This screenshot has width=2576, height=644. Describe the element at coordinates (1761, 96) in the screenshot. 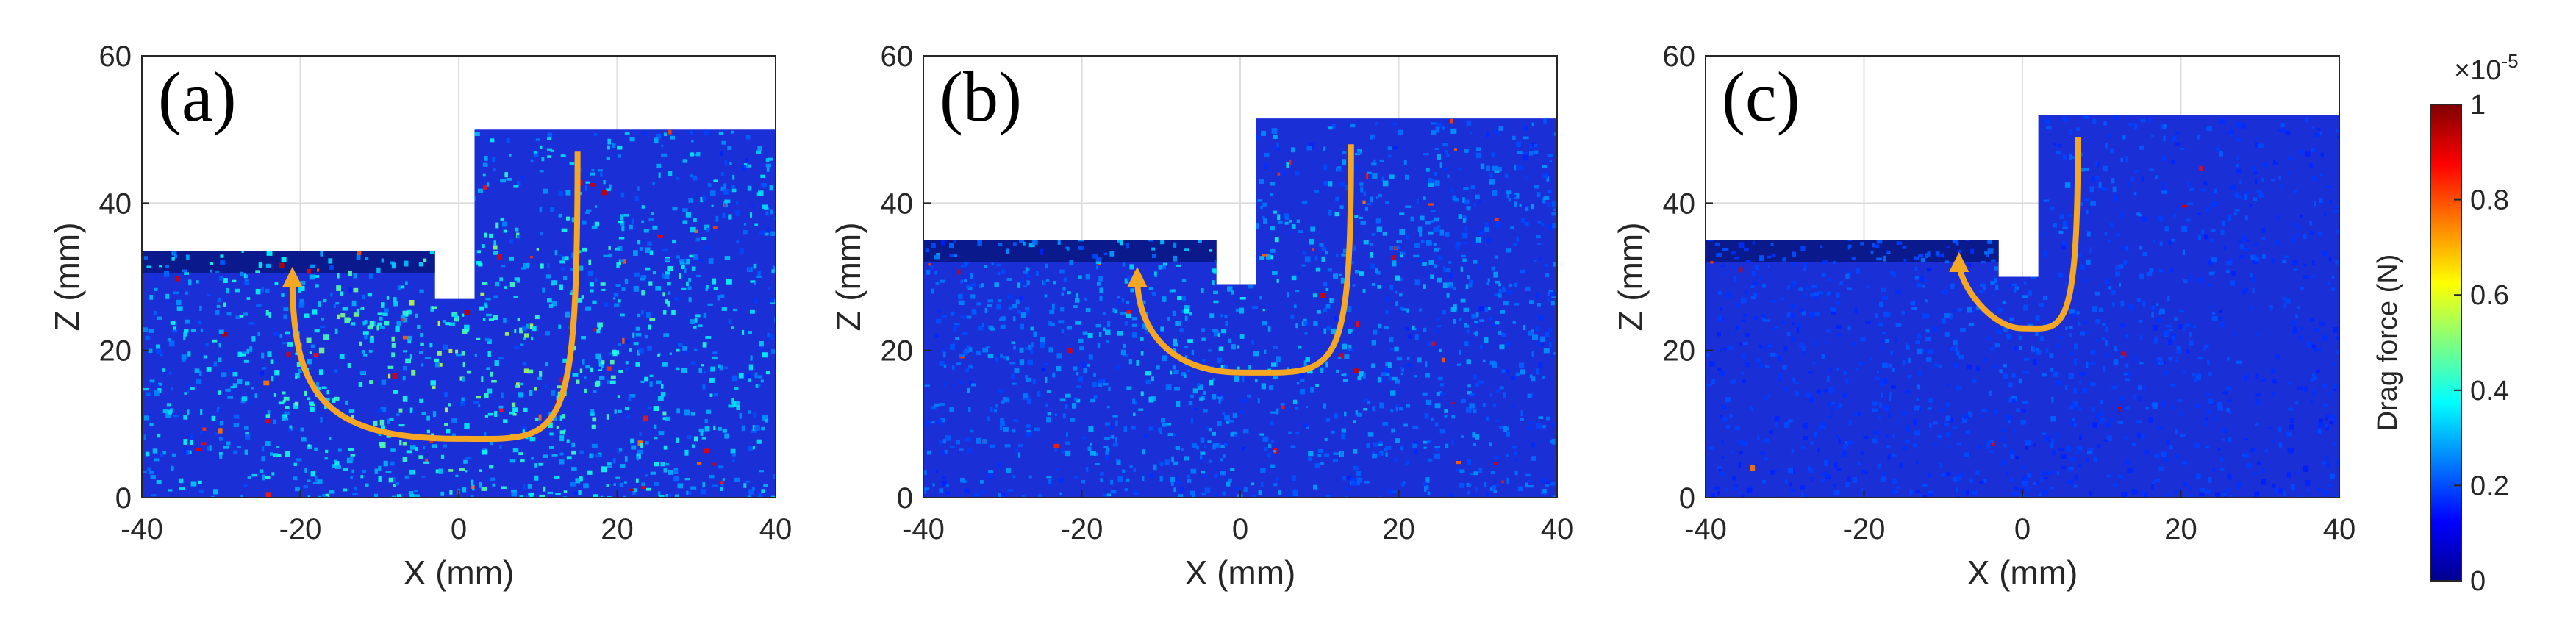

I see `panel-label: (c)` at that location.